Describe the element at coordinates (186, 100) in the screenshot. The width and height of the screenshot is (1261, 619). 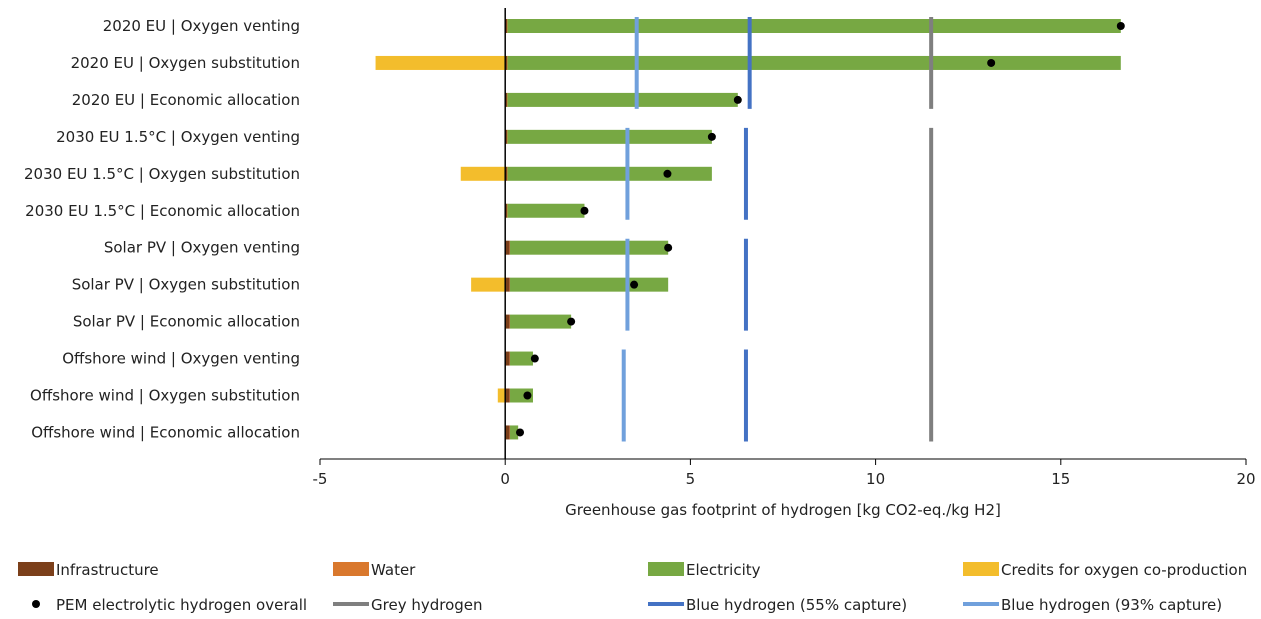
I see `category-label-2: 2020 EU | Economic allocation` at that location.